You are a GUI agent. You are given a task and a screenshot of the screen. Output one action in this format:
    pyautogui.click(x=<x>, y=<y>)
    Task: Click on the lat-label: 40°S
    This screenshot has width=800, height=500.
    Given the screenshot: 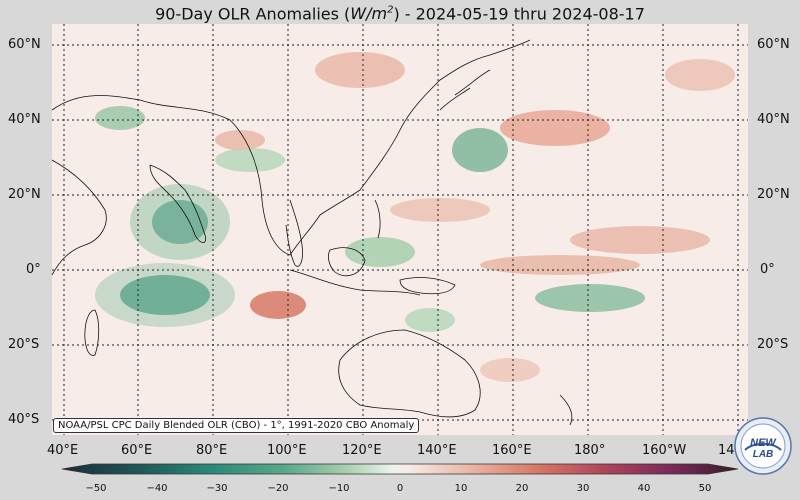 What is the action you would take?
    pyautogui.click(x=24, y=419)
    